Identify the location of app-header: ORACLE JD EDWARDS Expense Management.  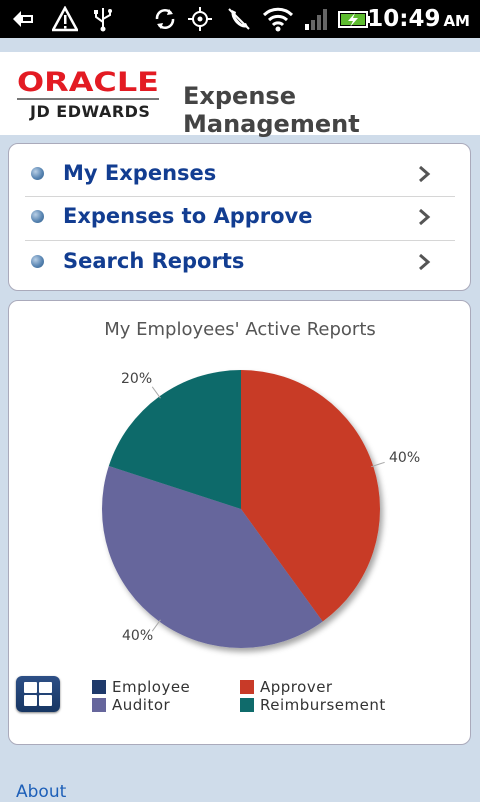
(240, 95).